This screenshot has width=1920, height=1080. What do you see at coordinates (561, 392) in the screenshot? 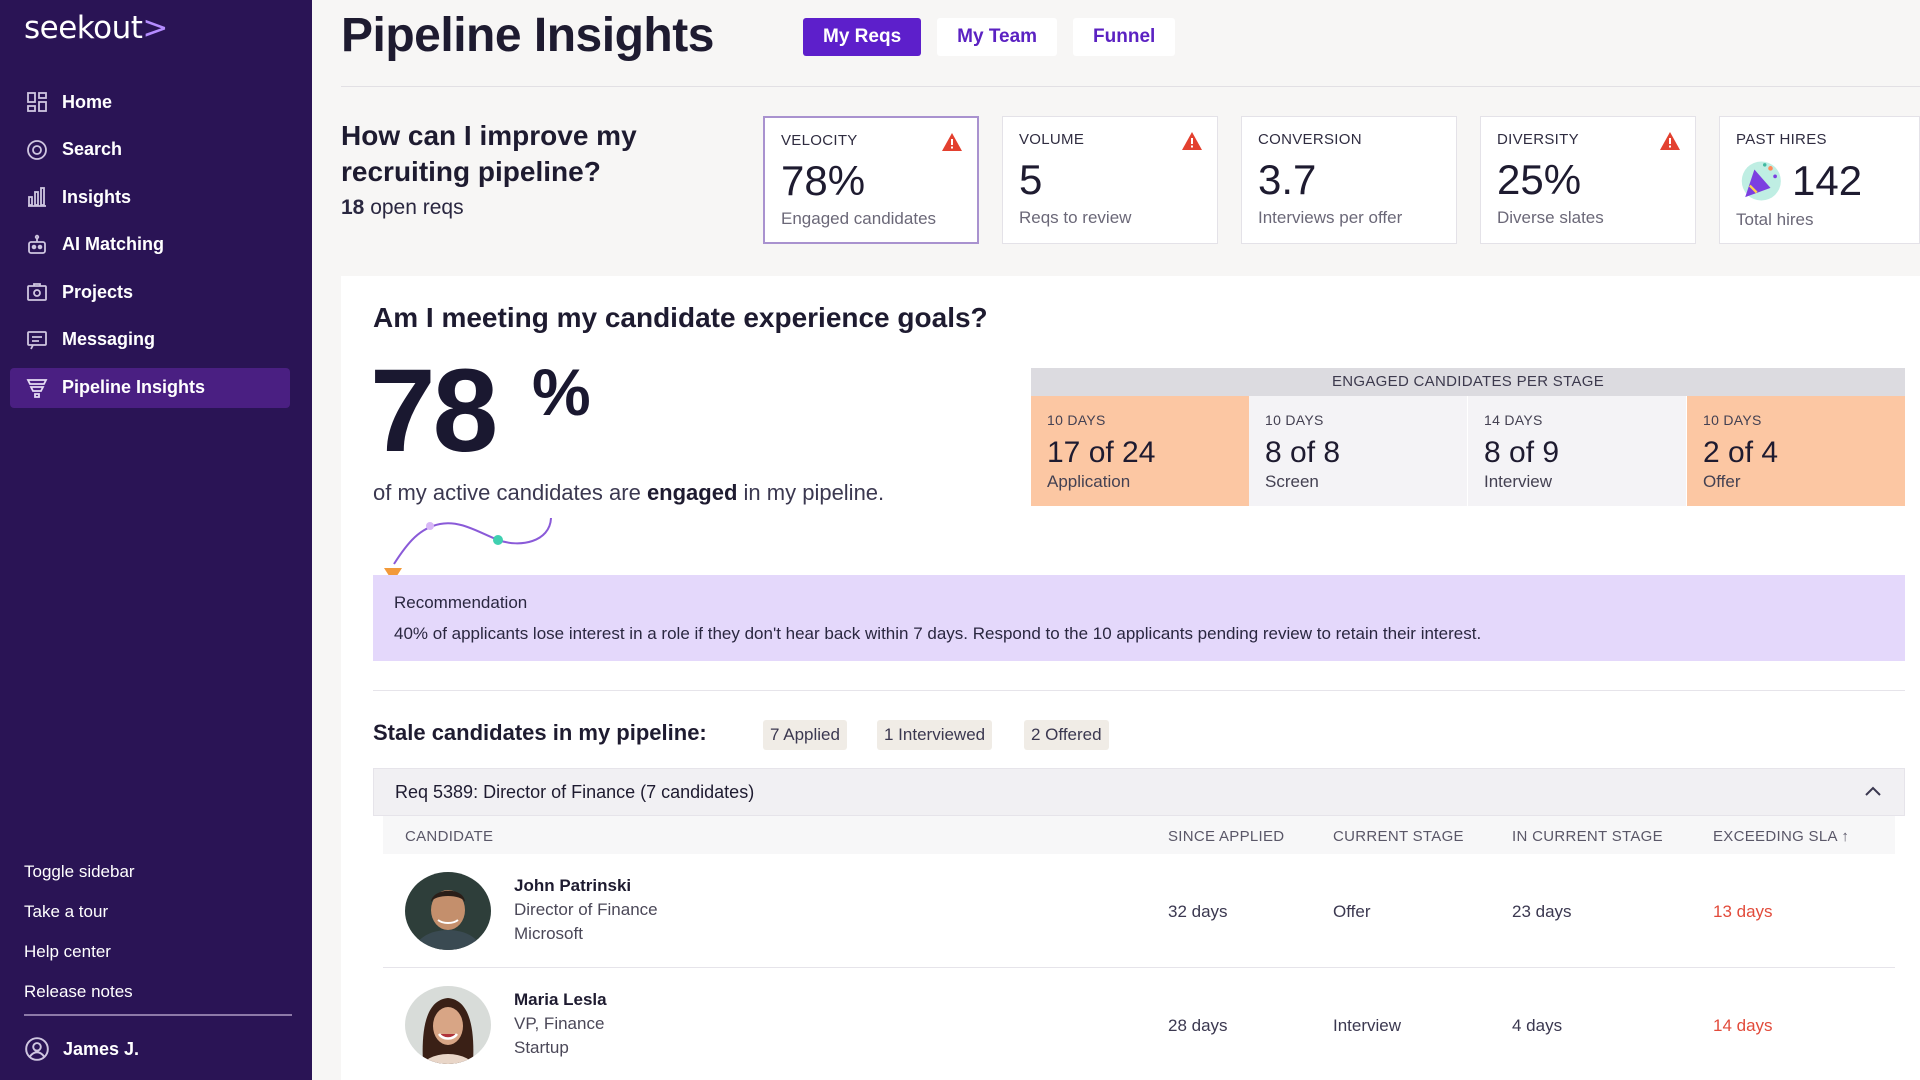
I see `engaged-percent-sign: %` at bounding box center [561, 392].